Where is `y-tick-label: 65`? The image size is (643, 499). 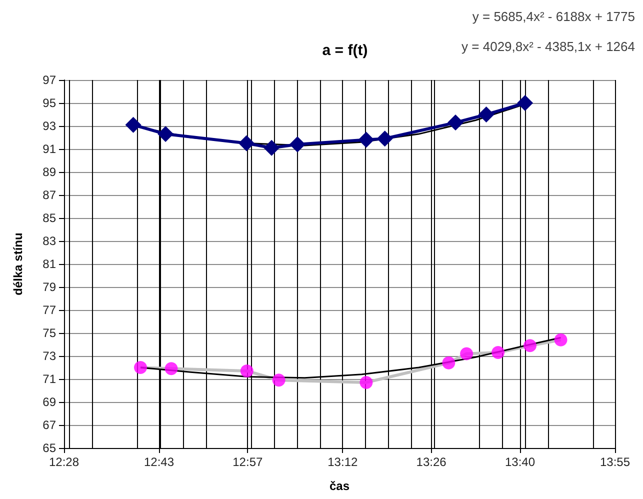
y-tick-label: 65 is located at coordinates (49, 448).